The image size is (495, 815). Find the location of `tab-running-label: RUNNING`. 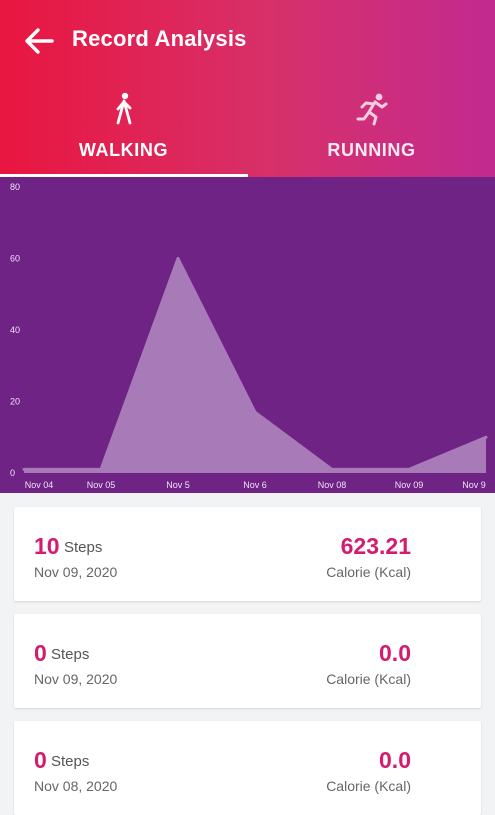

tab-running-label: RUNNING is located at coordinates (371, 150).